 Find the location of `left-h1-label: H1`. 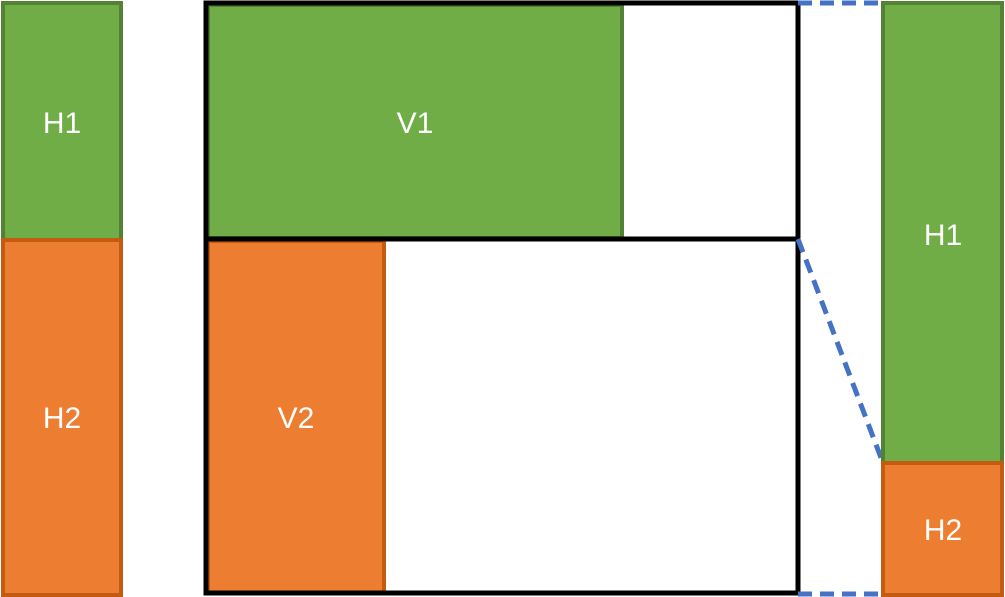

left-h1-label: H1 is located at coordinates (62, 123).